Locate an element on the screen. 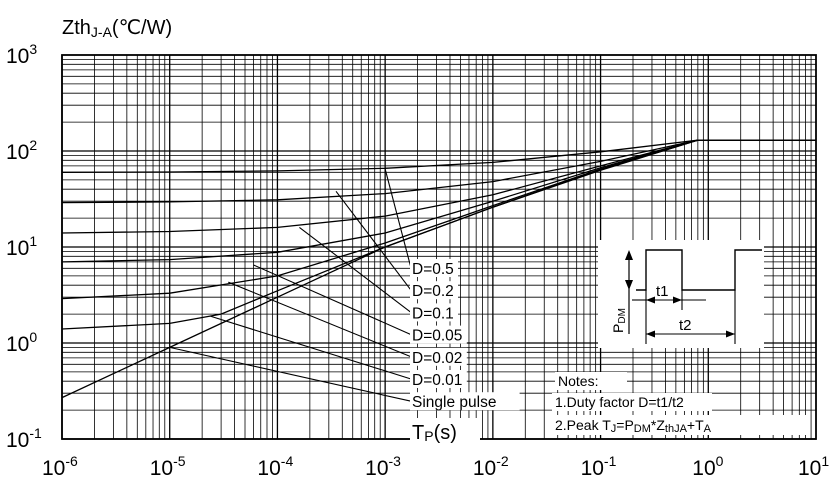  inset-pulse-train is located at coordinates (699, 270).